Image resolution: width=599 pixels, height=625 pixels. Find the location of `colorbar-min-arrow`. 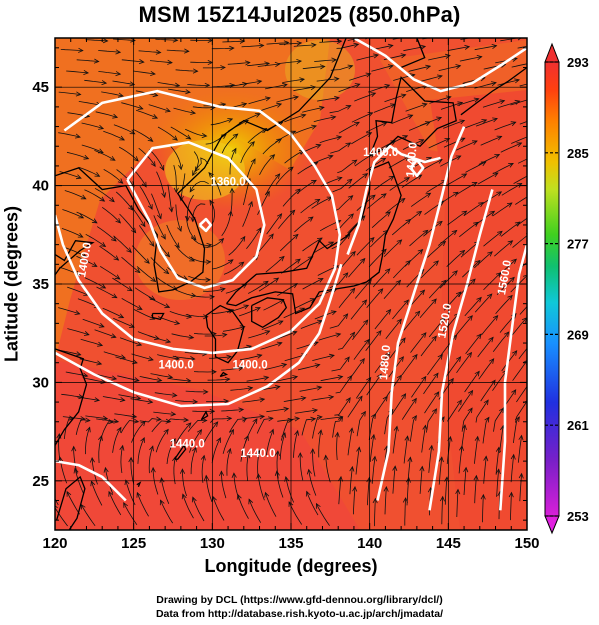

colorbar-min-arrow is located at coordinates (552, 525).